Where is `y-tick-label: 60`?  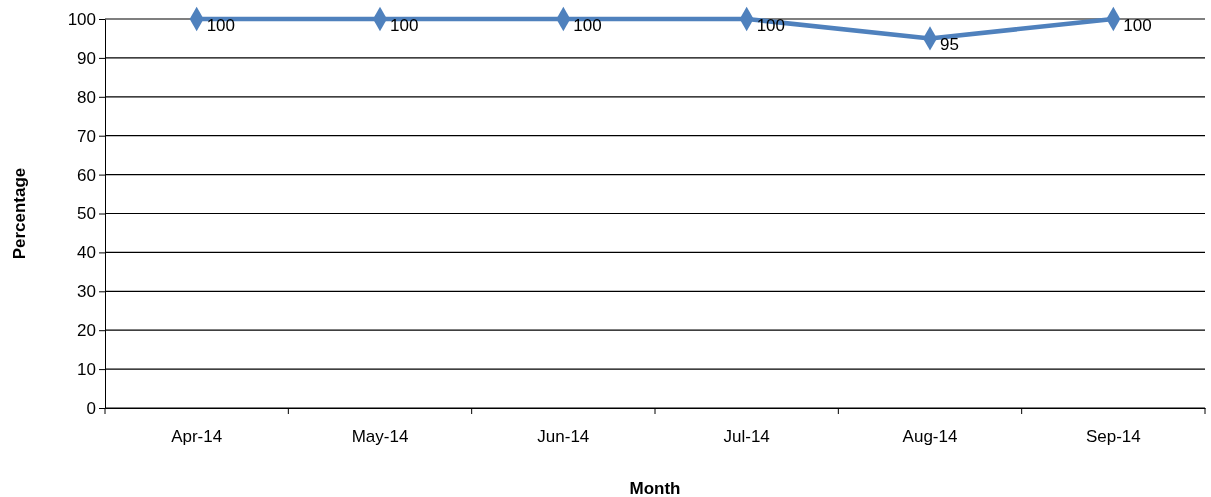
y-tick-label: 60 is located at coordinates (86, 175).